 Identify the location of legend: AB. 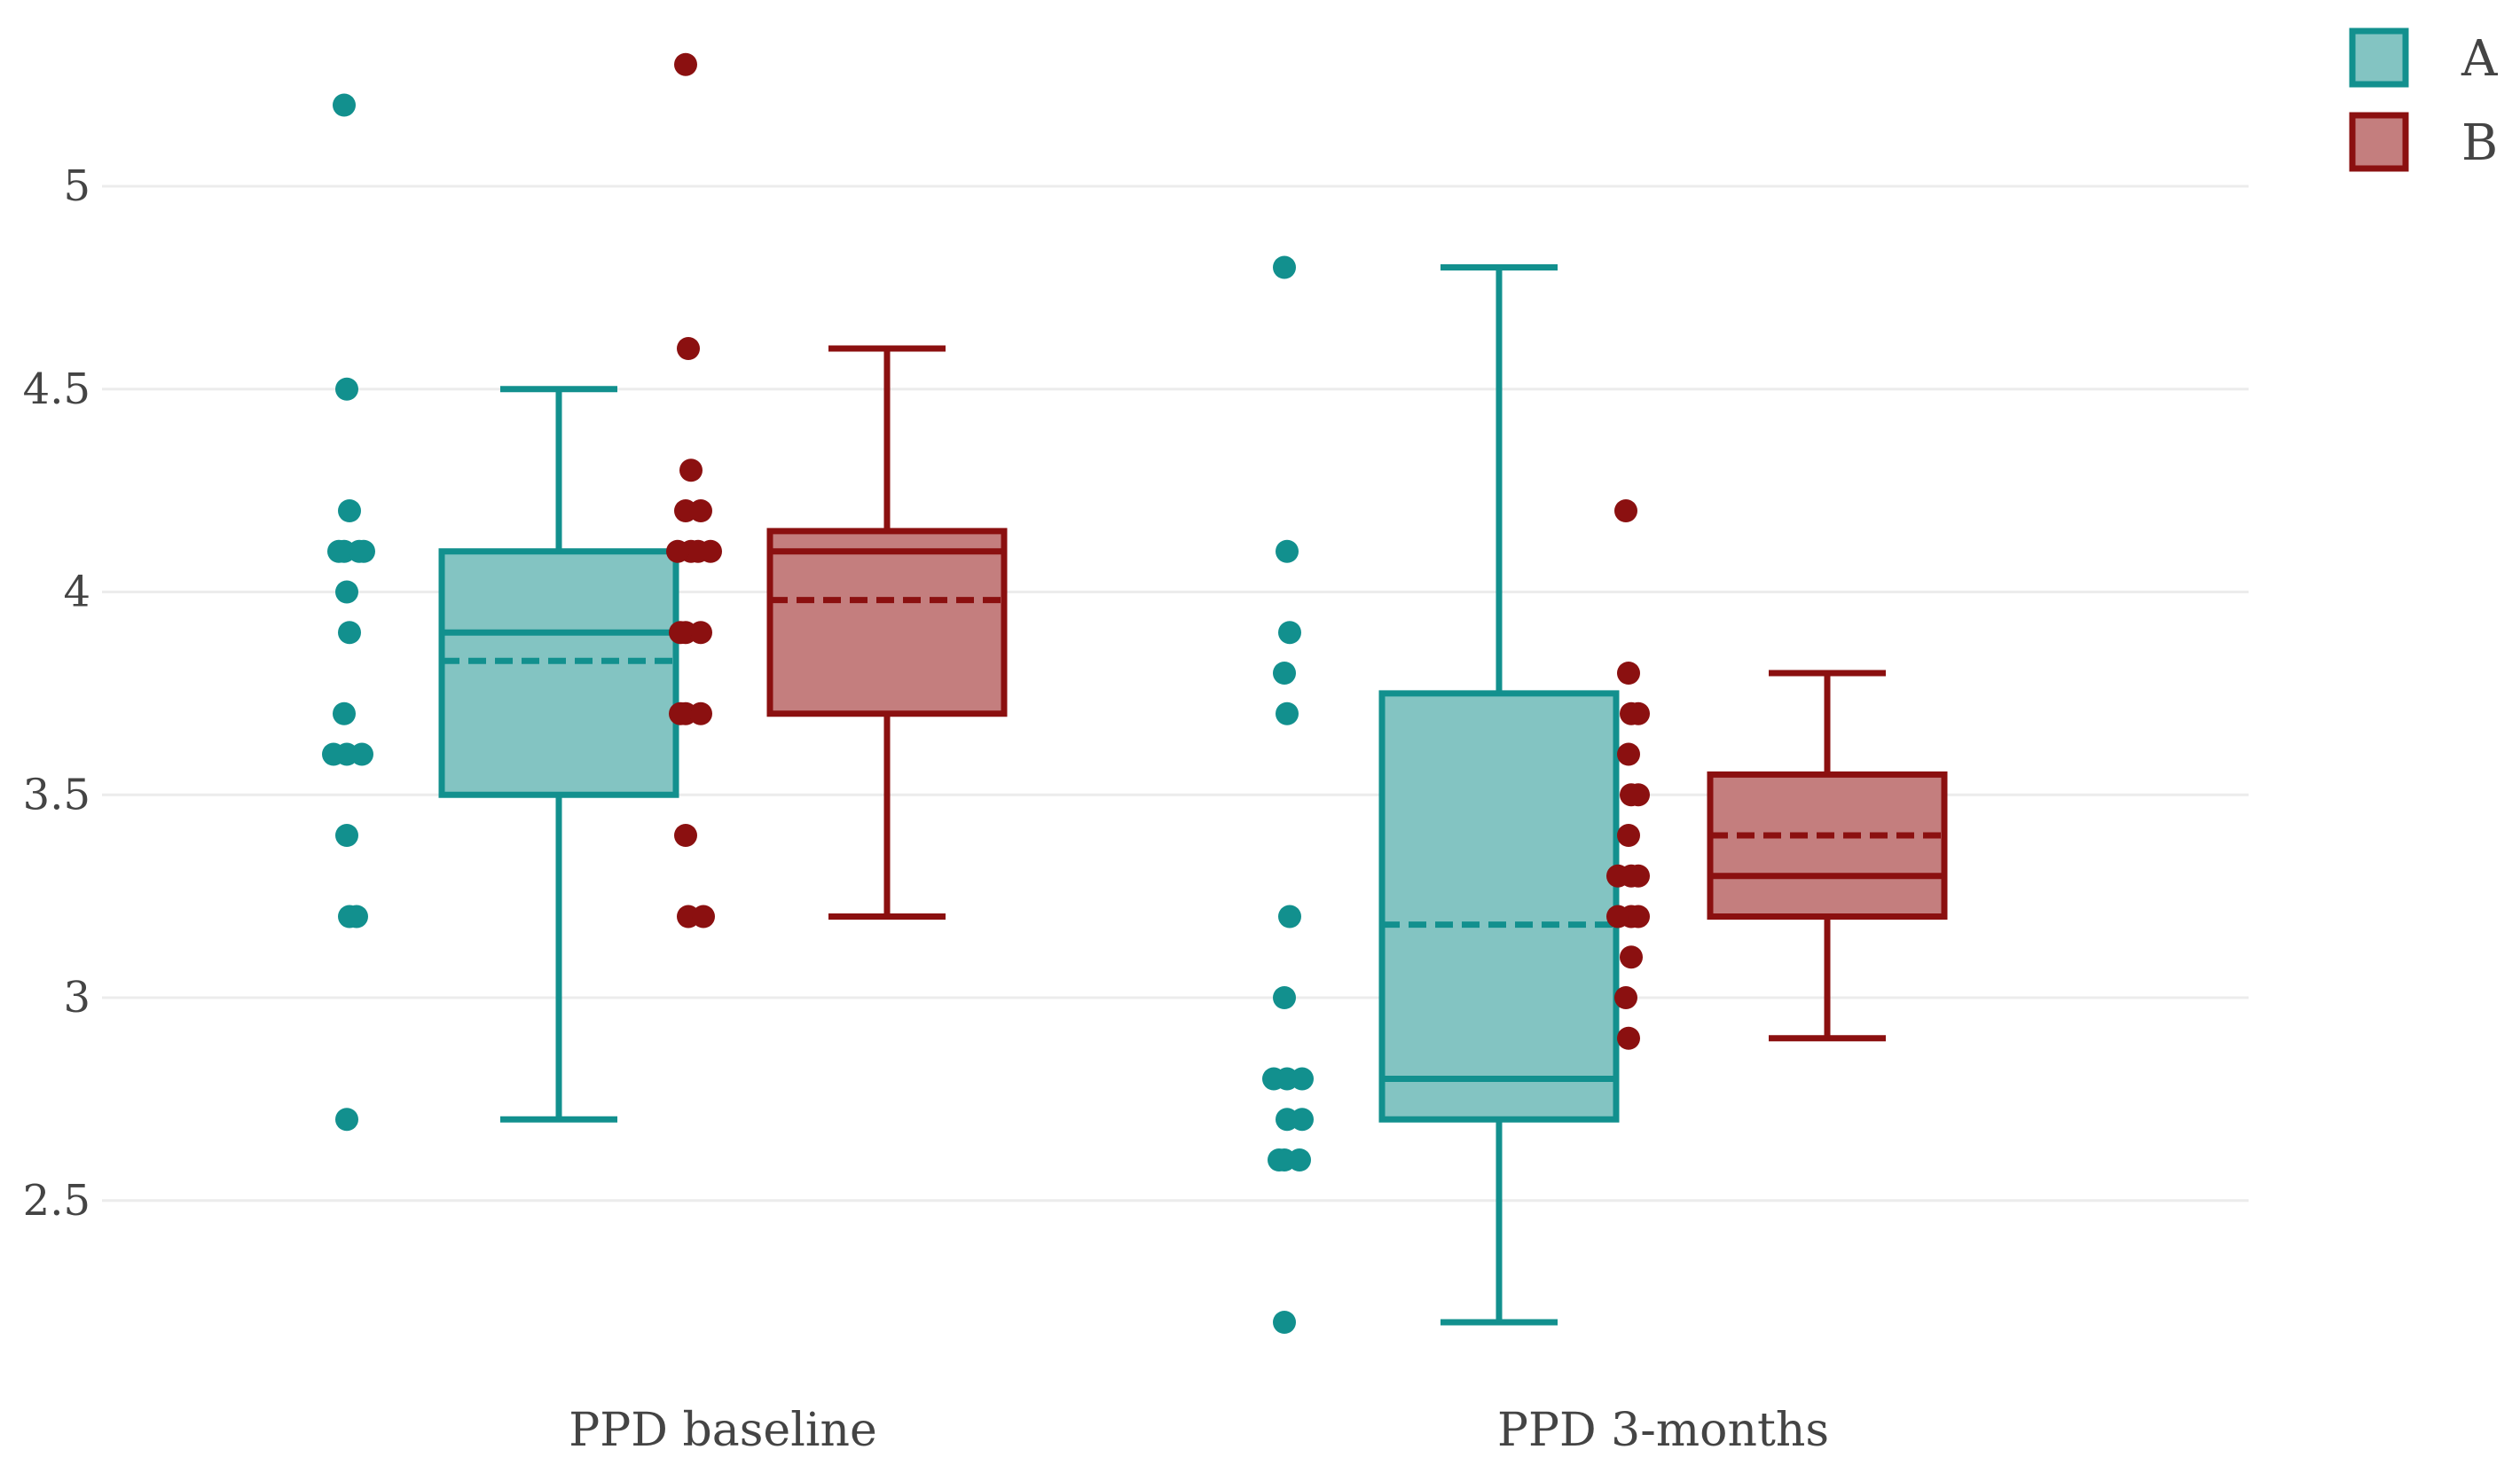
(2423, 99).